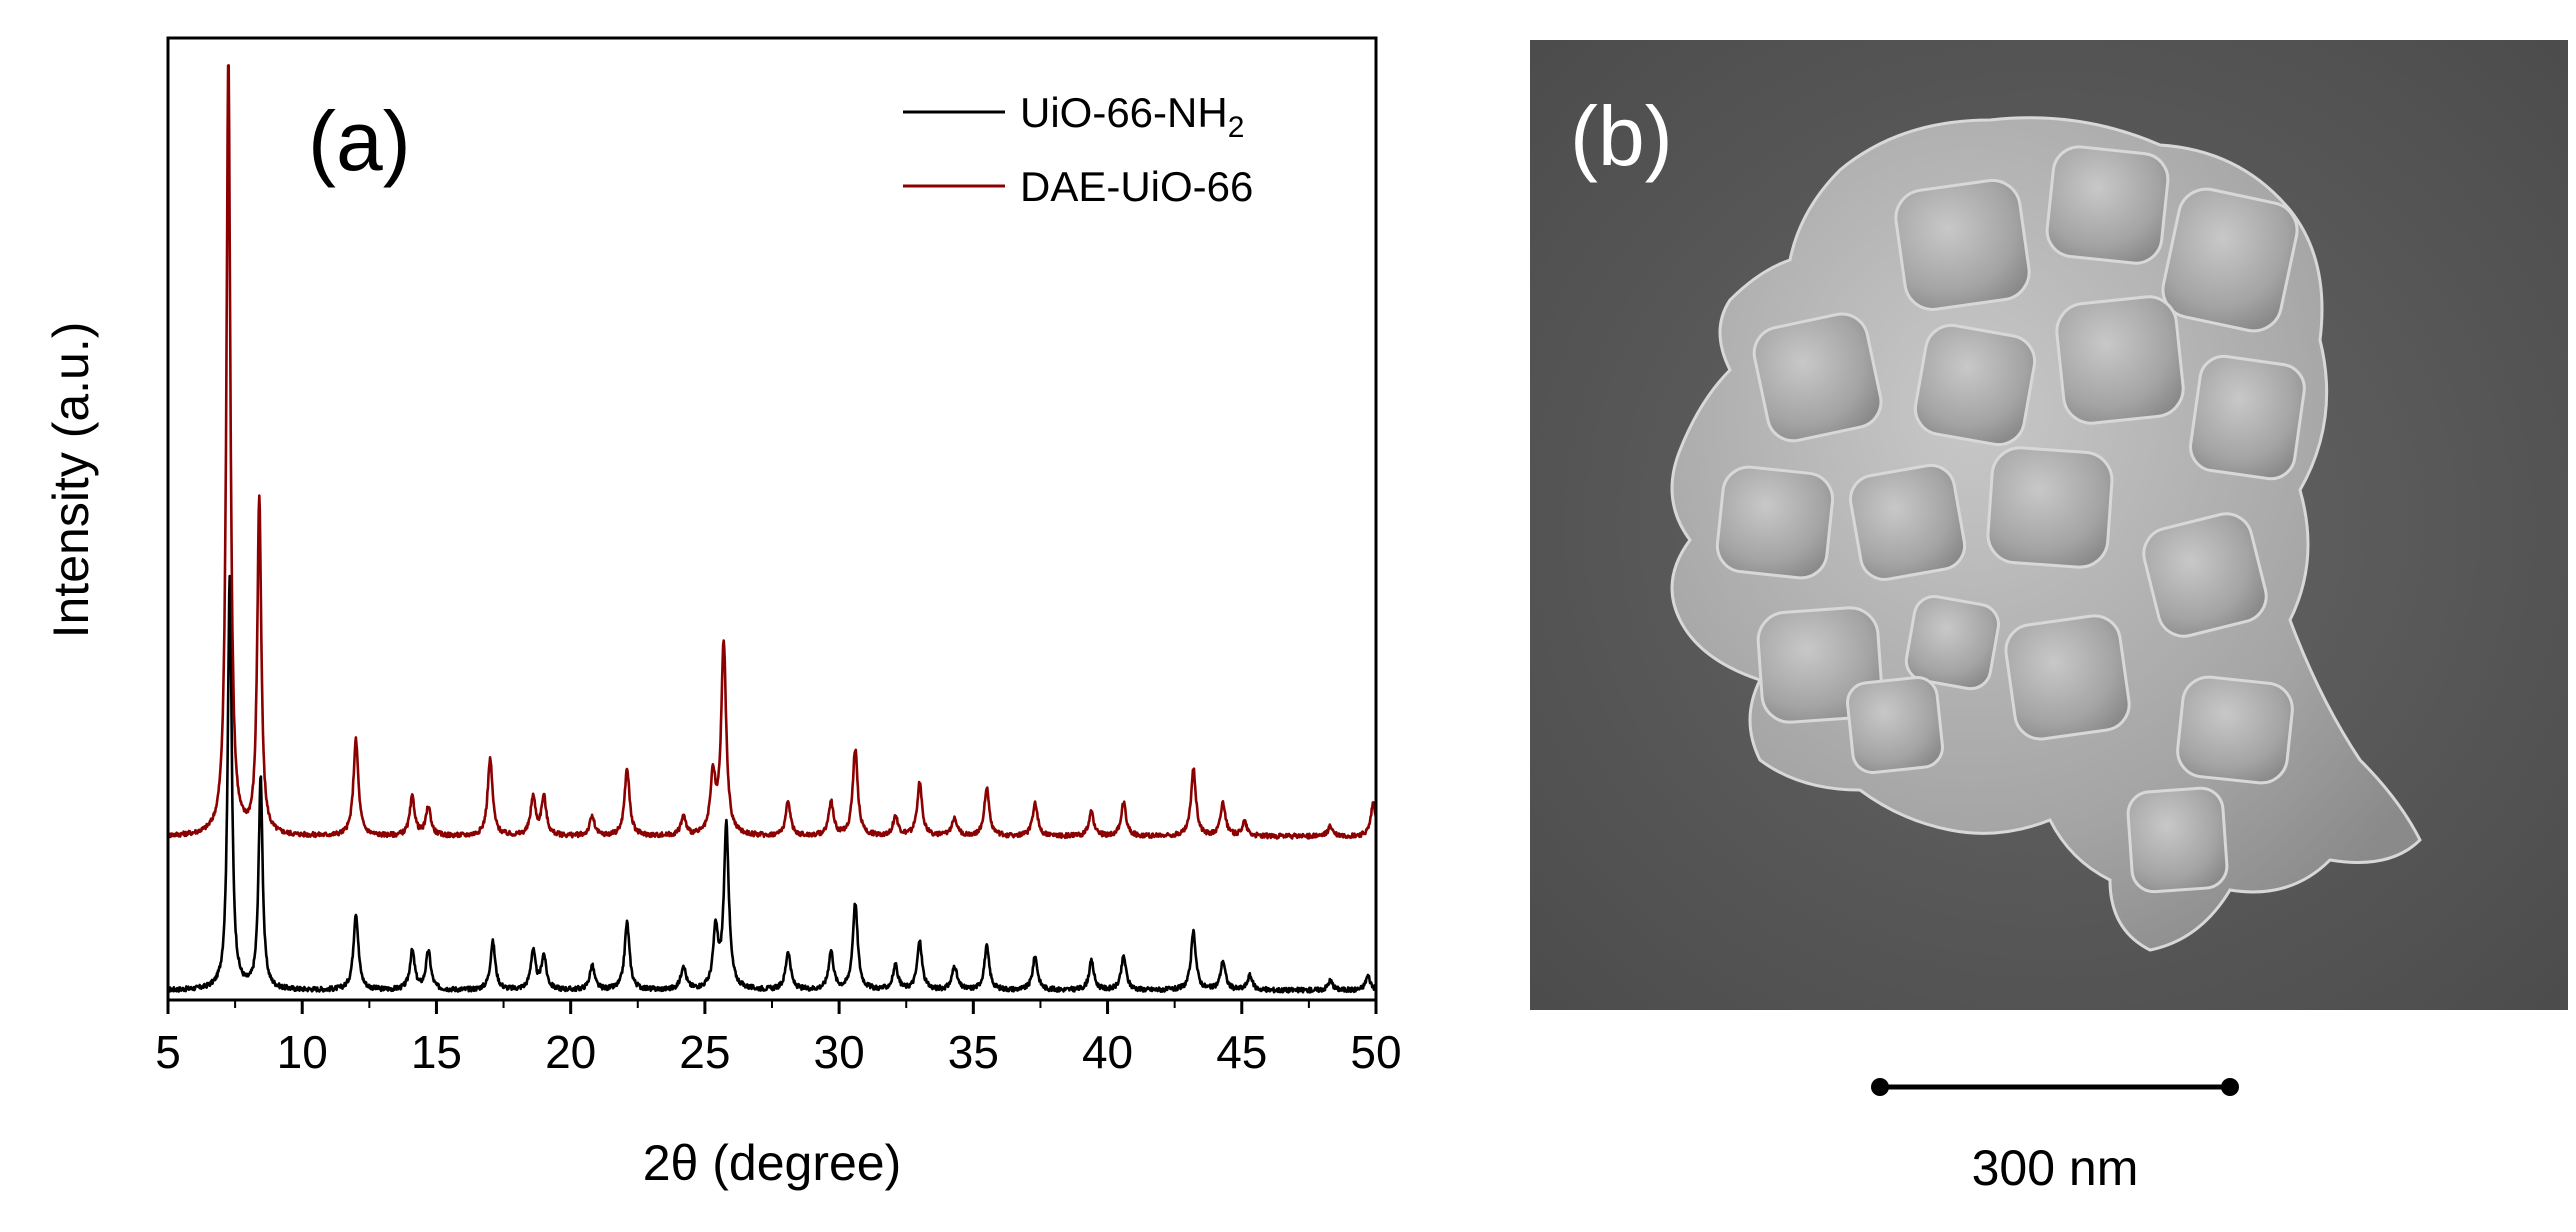  I want to click on x-tick-label: 35, so click(973, 1052).